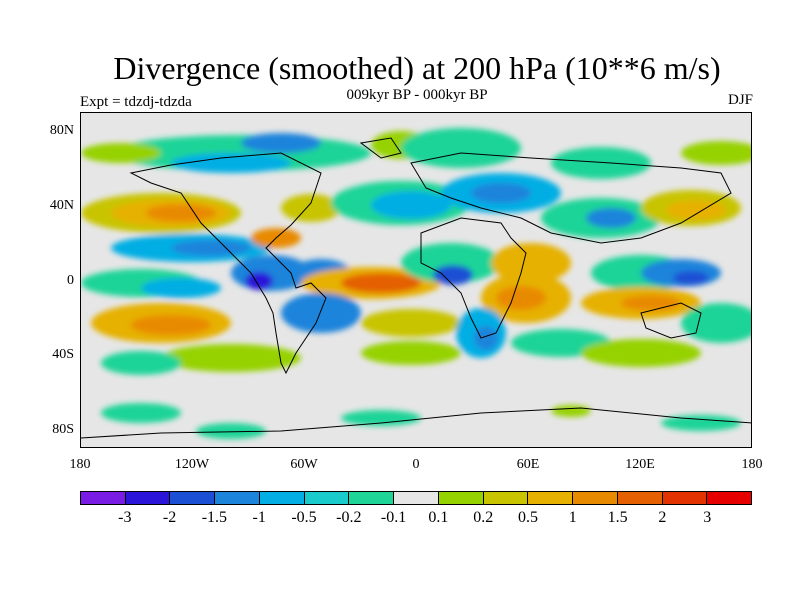 This screenshot has height=600, width=800. I want to click on colorbar-label: -3, so click(125, 517).